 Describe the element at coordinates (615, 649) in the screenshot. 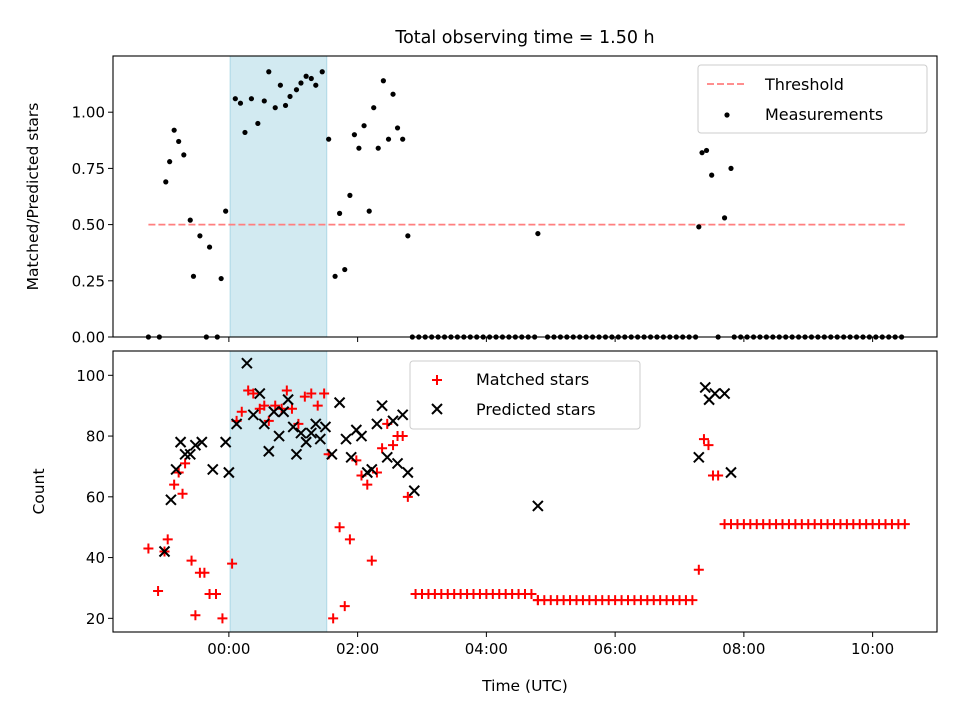

I see `x-tick-label: 06:00` at that location.